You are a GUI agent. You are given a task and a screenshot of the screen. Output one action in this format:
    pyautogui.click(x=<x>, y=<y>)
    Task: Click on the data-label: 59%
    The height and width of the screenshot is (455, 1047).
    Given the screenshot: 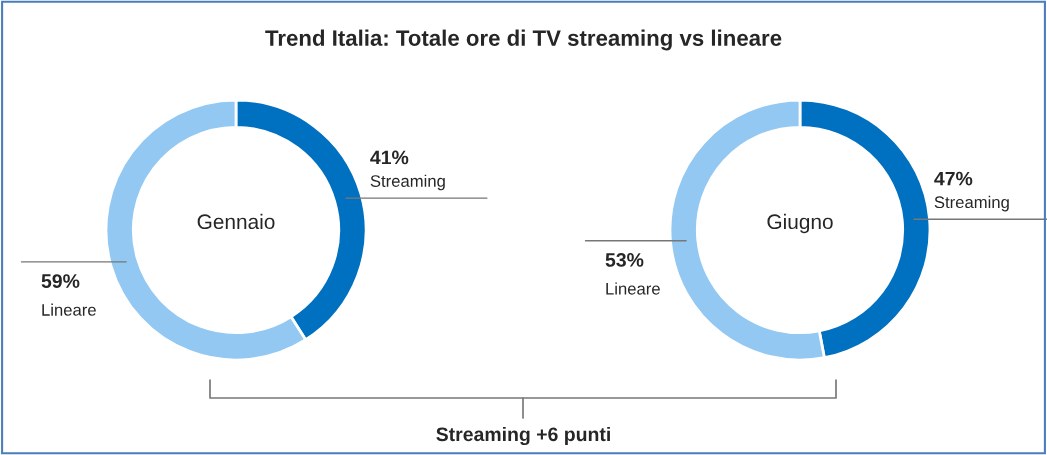 What is the action you would take?
    pyautogui.click(x=60, y=281)
    